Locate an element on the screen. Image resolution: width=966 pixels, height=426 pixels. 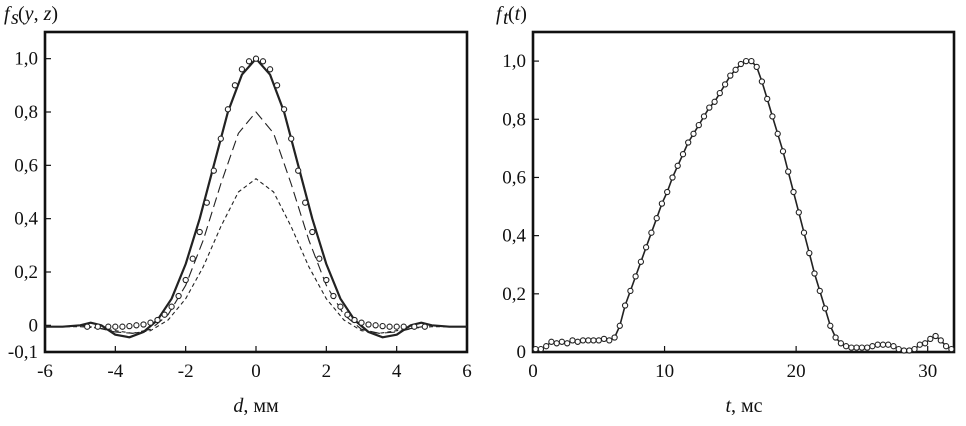
svg-text: (y, z) is located at coordinates (38, 14).